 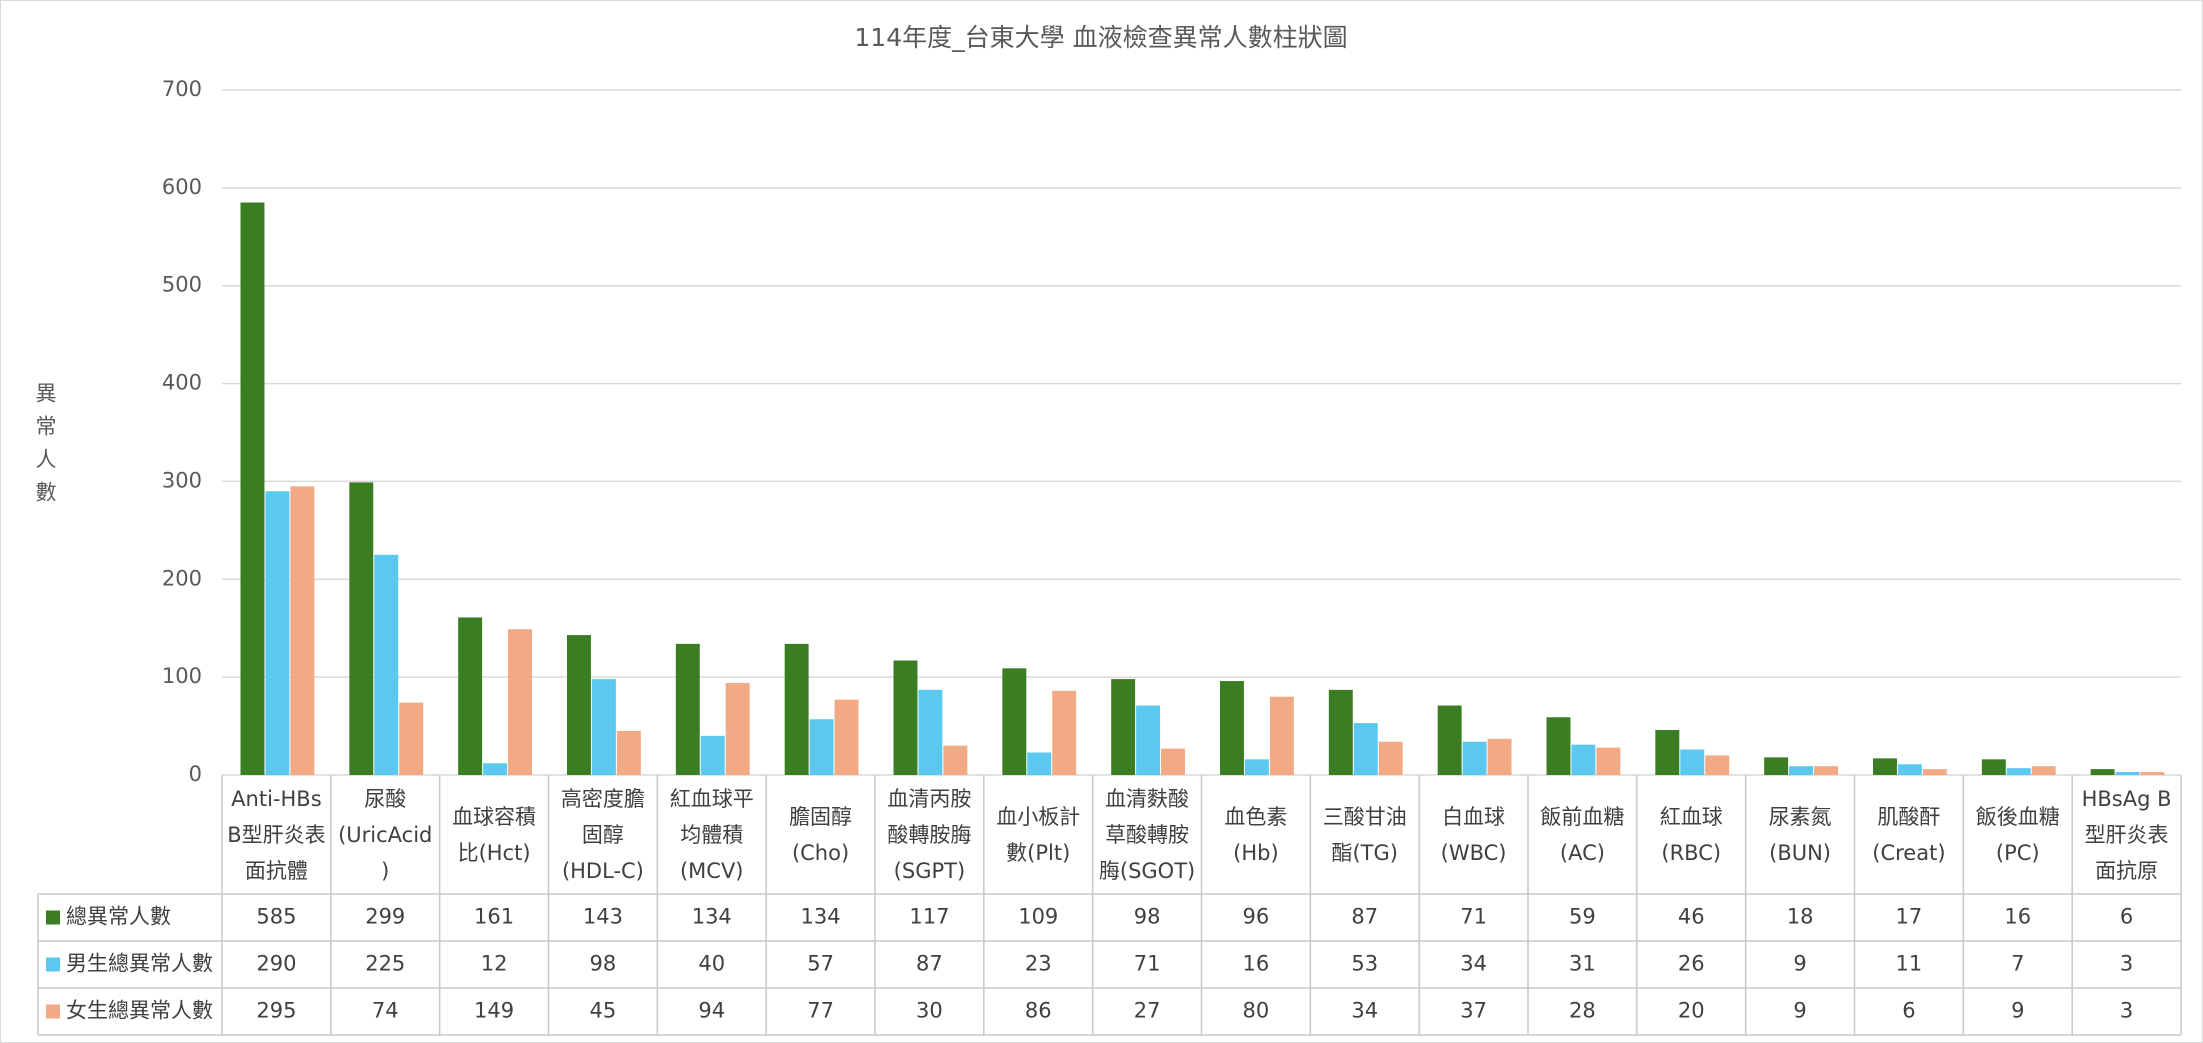 I want to click on x-tick-label: 血小板計數(Plt), so click(x=1038, y=834).